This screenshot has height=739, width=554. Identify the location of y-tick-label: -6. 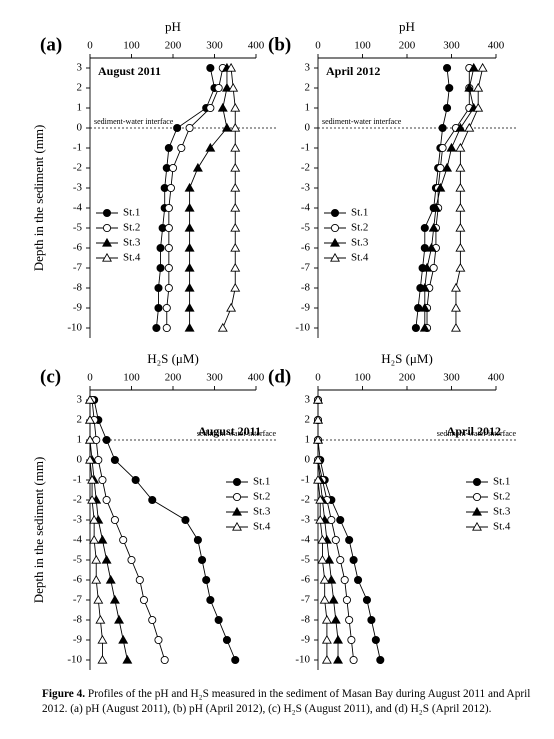
(78, 248).